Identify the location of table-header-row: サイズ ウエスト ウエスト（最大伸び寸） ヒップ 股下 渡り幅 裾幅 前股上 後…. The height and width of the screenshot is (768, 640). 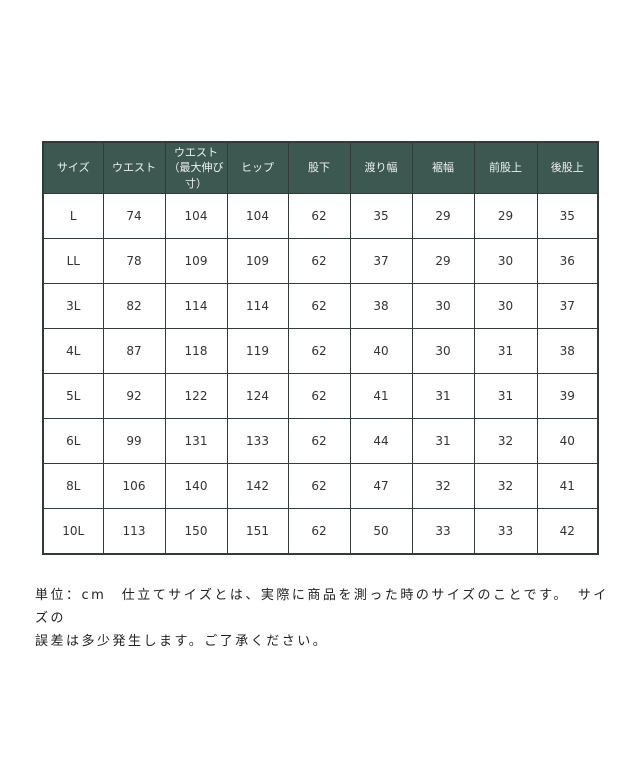
(320, 168).